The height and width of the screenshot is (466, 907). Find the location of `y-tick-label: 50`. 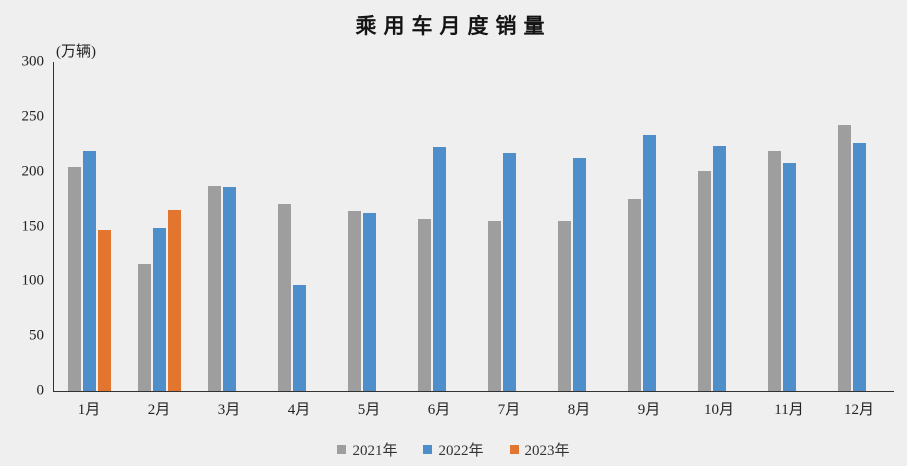

y-tick-label: 50 is located at coordinates (36, 335).